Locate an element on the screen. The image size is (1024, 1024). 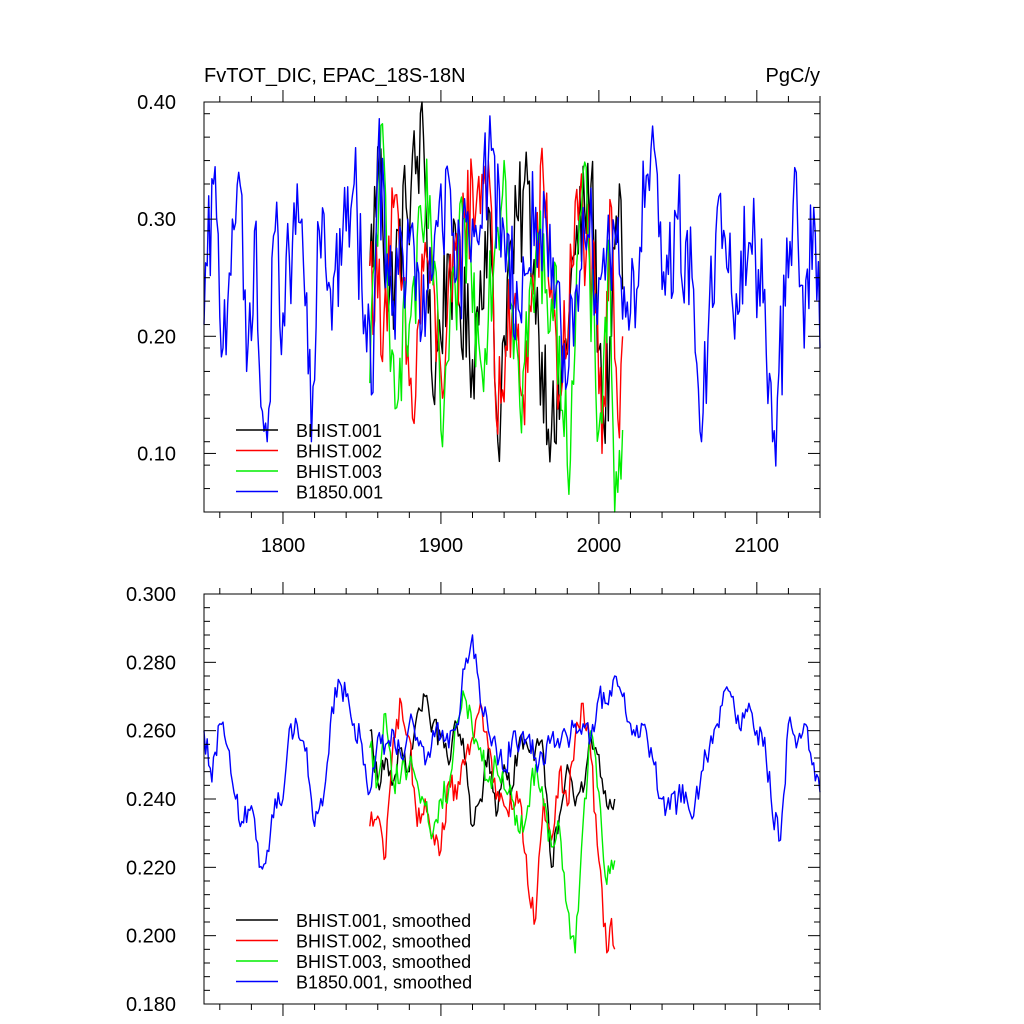
y-tick-label: 0.220 is located at coordinates (151, 868).